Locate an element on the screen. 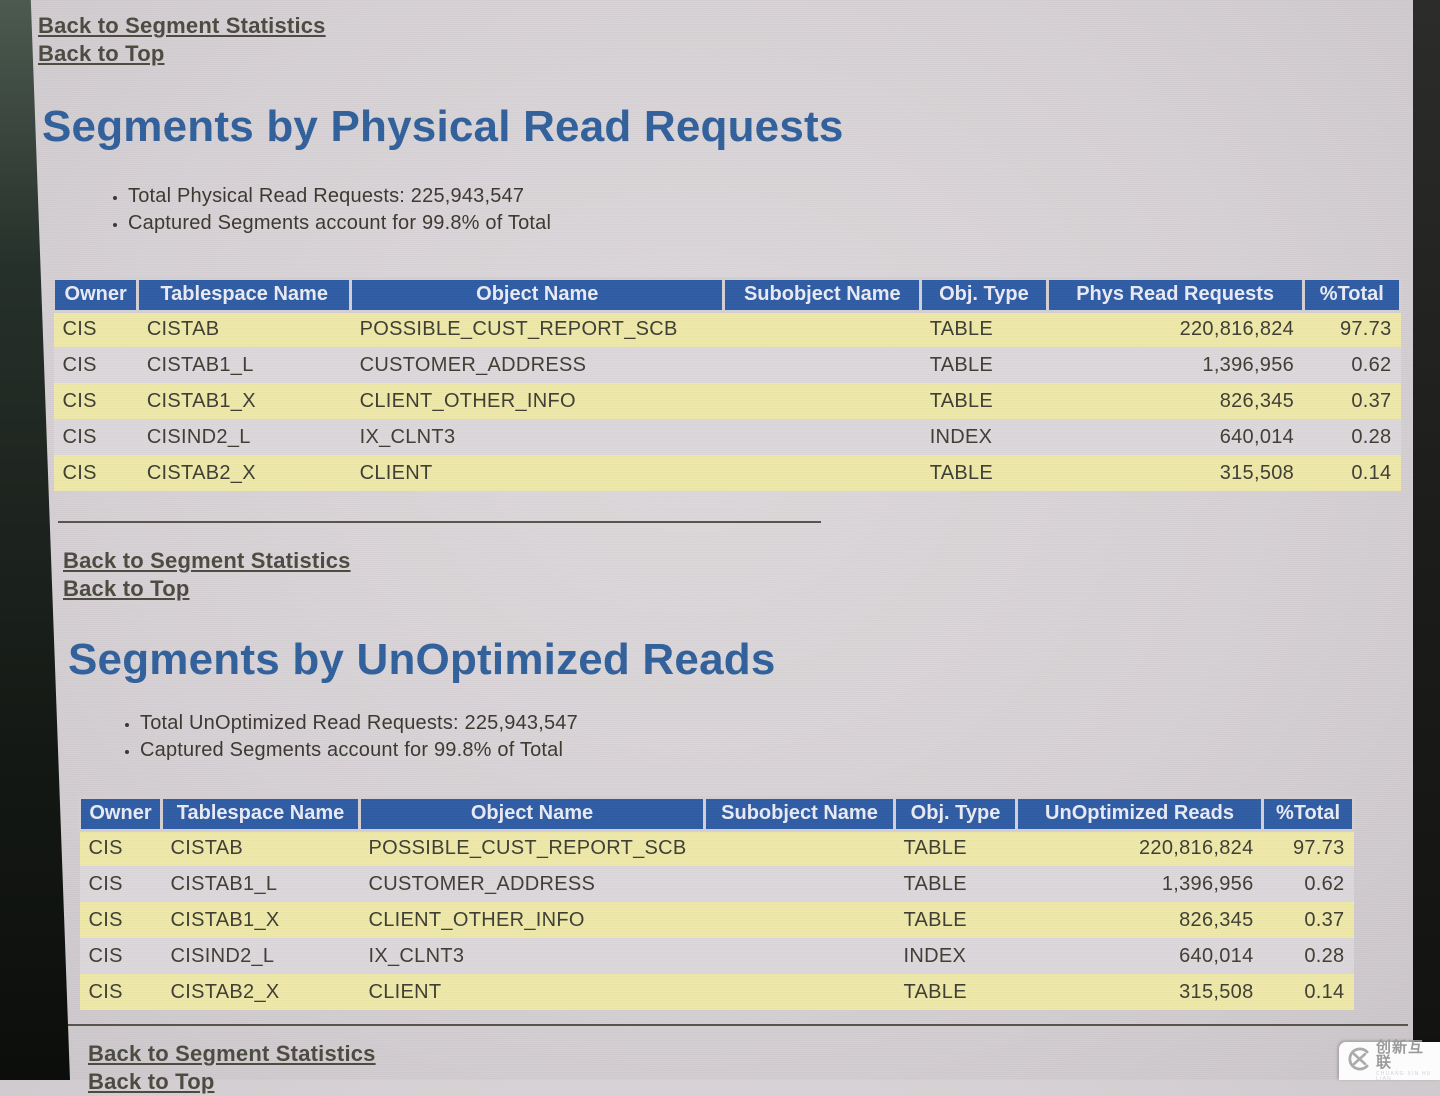  col-header-unoptimized-reads: UnOptimized Reads is located at coordinates (1139, 813).